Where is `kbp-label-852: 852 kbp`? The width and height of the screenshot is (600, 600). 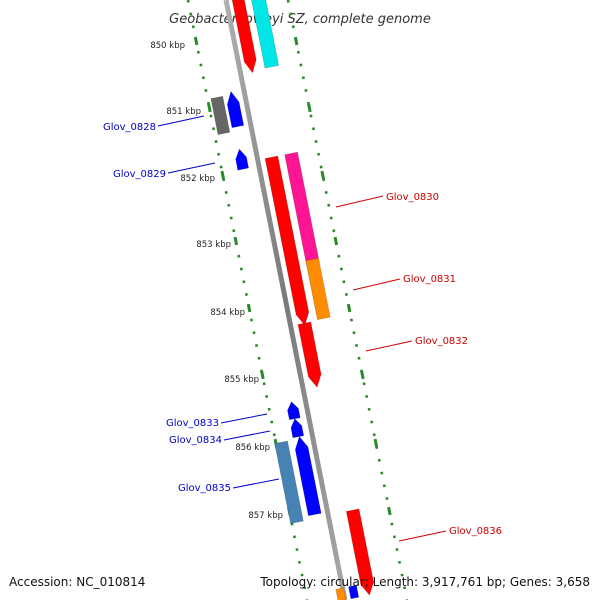
kbp-label-852: 852 kbp is located at coordinates (197, 179).